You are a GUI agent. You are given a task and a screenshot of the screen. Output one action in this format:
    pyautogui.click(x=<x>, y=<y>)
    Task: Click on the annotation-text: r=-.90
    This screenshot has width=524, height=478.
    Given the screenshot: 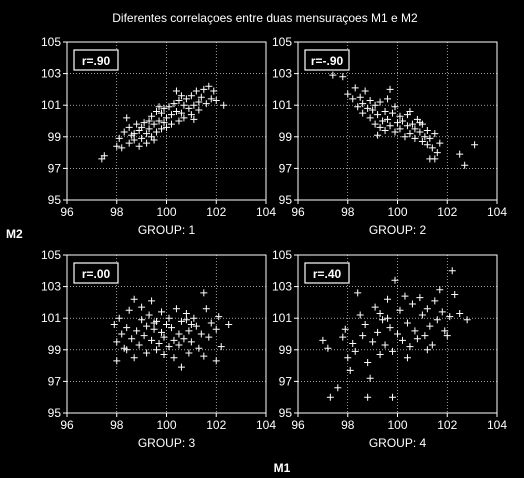 What is the action you would take?
    pyautogui.click(x=327, y=61)
    